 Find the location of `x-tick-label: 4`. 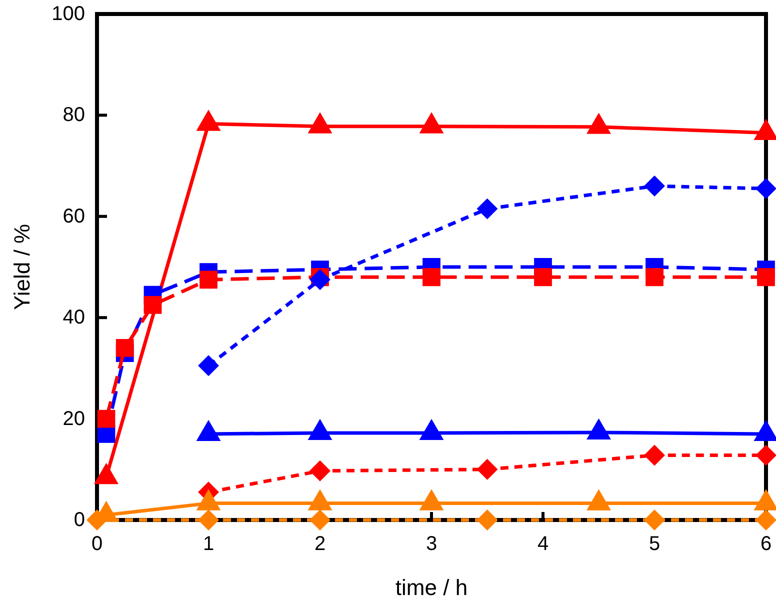

x-tick-label: 4 is located at coordinates (543, 544).